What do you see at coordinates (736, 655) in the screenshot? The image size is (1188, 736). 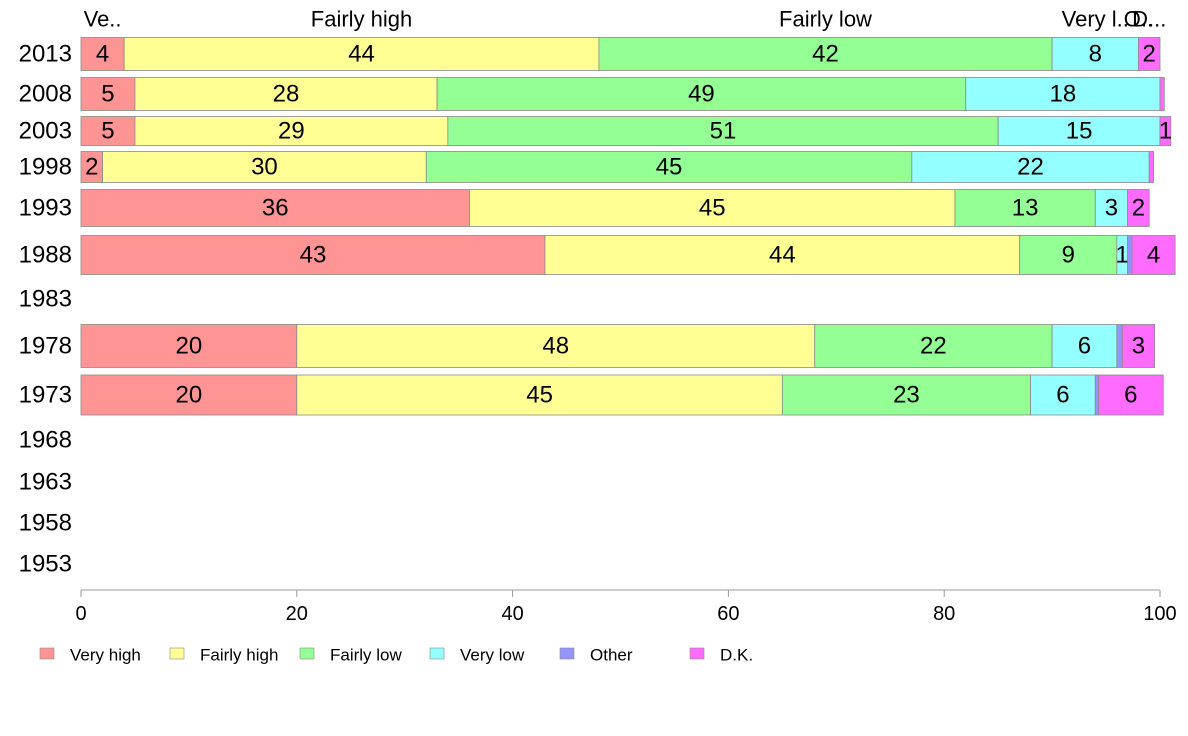 I see `legend-label: D.K.` at bounding box center [736, 655].